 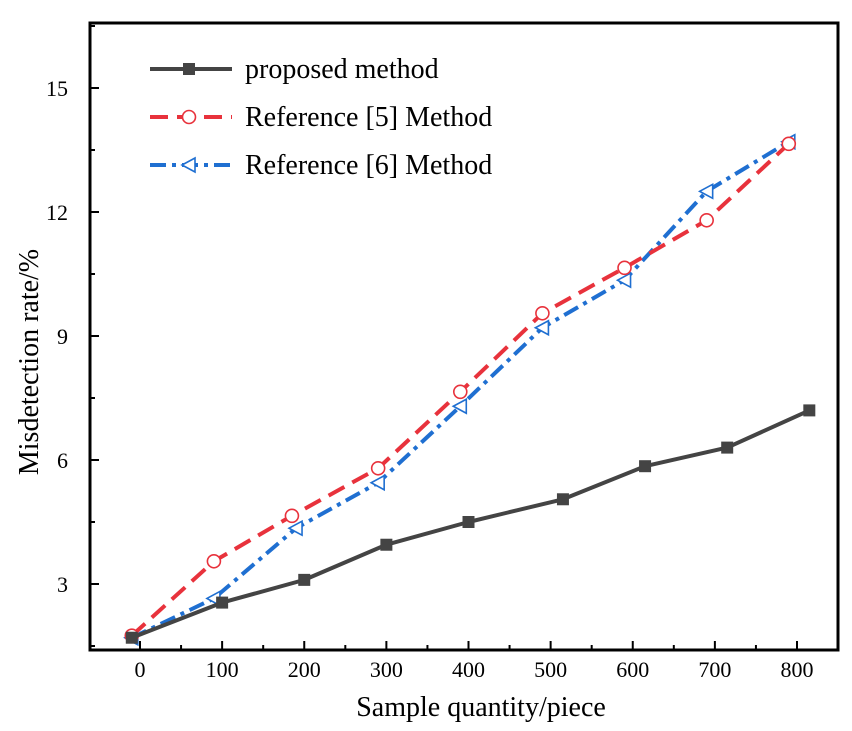 I want to click on legend-entry: Reference [5] Method, so click(x=321, y=117).